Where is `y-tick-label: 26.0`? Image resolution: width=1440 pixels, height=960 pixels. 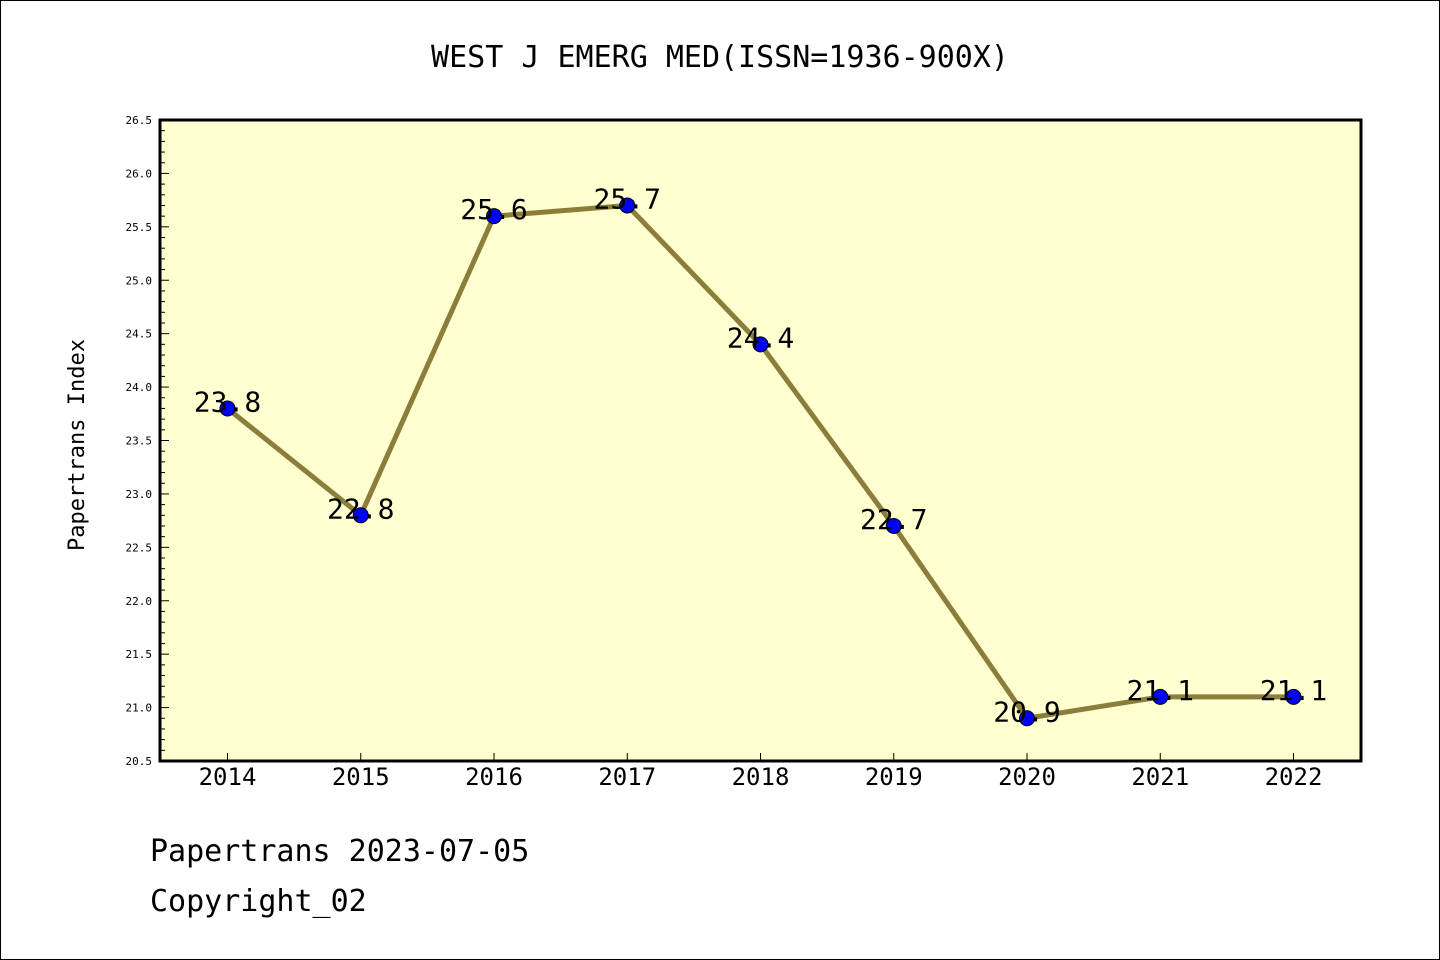
y-tick-label: 26.0 is located at coordinates (139, 173).